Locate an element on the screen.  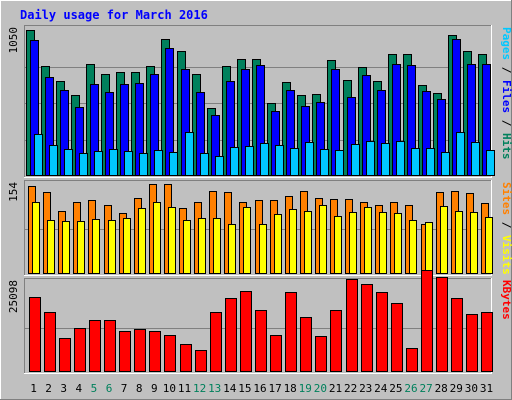
x-tick-label: 24 is located at coordinates (381, 388).